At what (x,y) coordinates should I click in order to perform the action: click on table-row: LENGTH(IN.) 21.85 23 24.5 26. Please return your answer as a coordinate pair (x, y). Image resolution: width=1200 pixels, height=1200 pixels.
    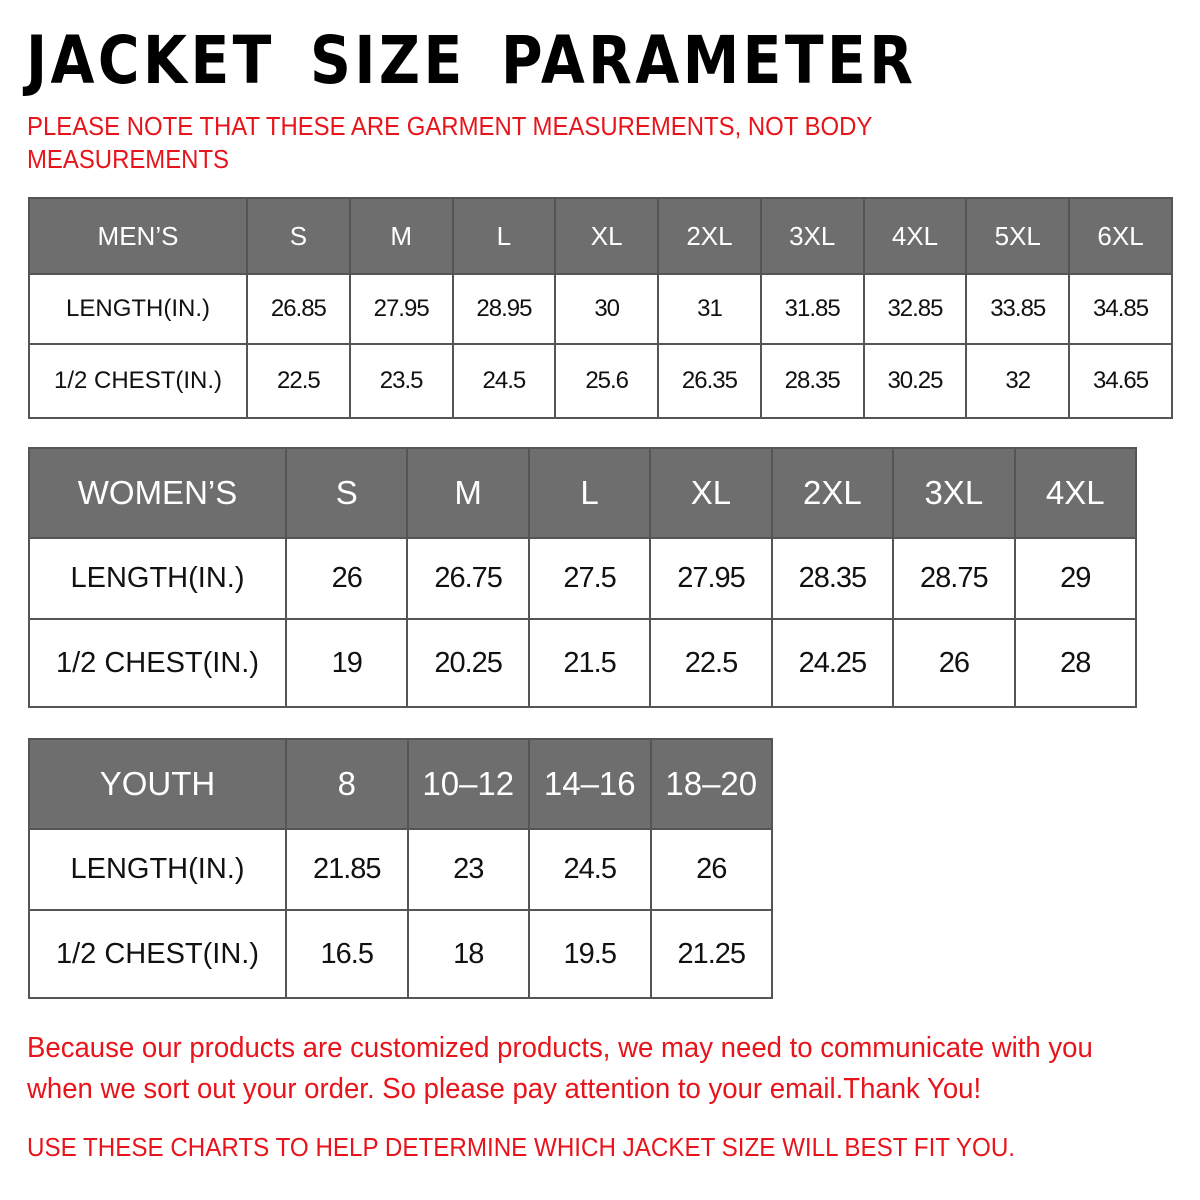
    Looking at the image, I should click on (400, 869).